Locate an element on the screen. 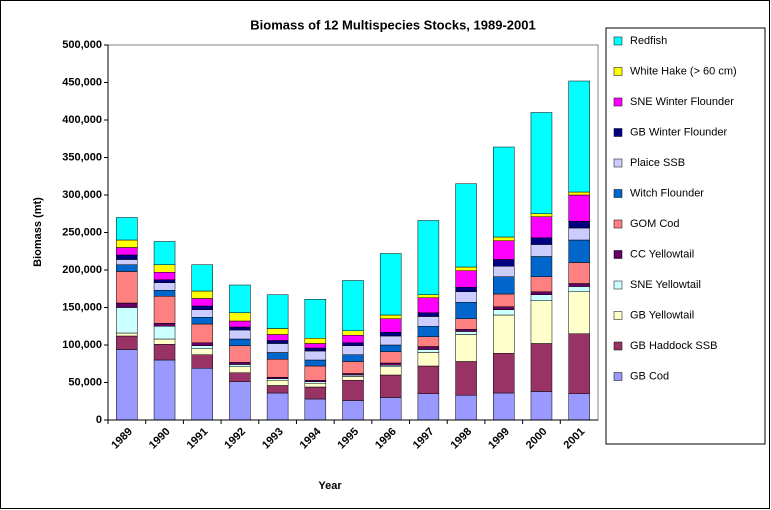 This screenshot has height=510, width=771. y-tick-label: 250,000 is located at coordinates (82, 232).